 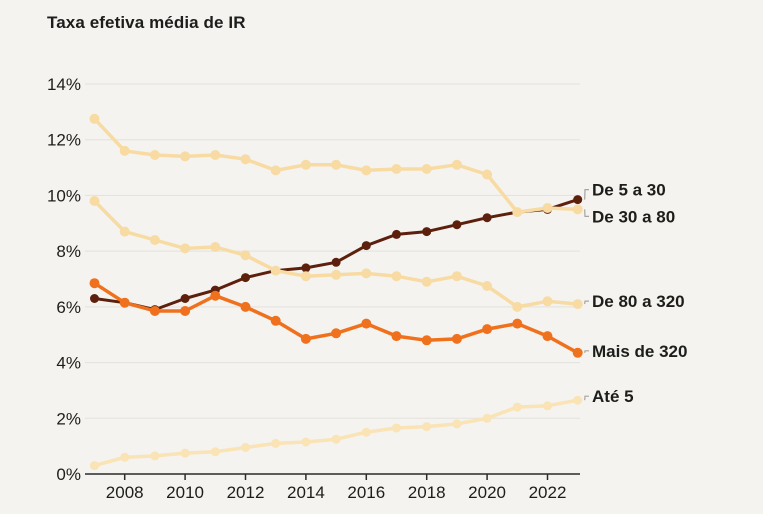 I want to click on series-end-label-de-5-a-30: De 5 a 30, so click(x=629, y=190).